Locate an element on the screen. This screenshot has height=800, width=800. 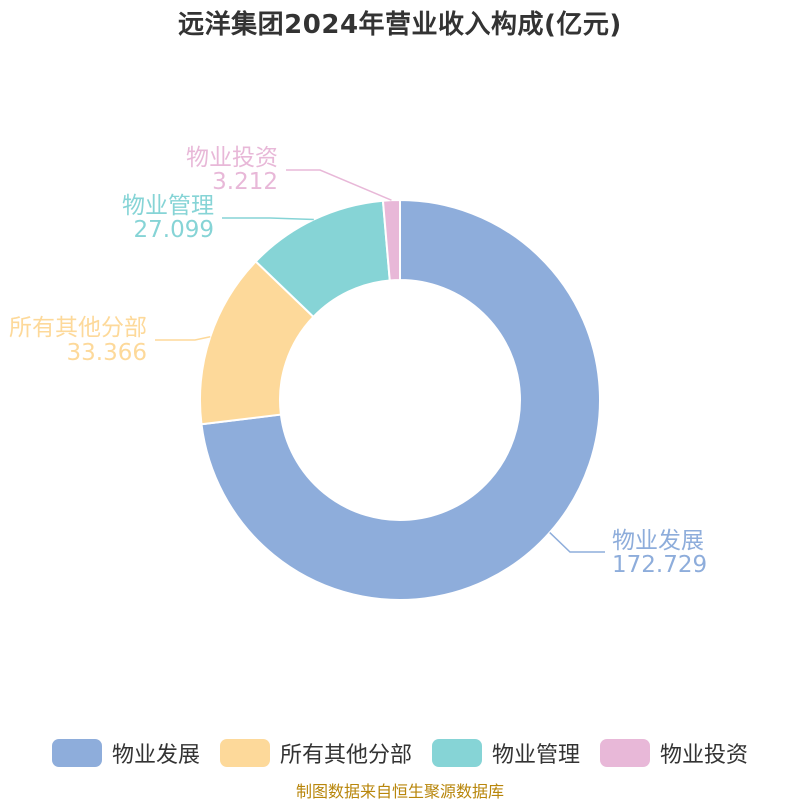
legend-item: 物业投资 is located at coordinates (674, 753).